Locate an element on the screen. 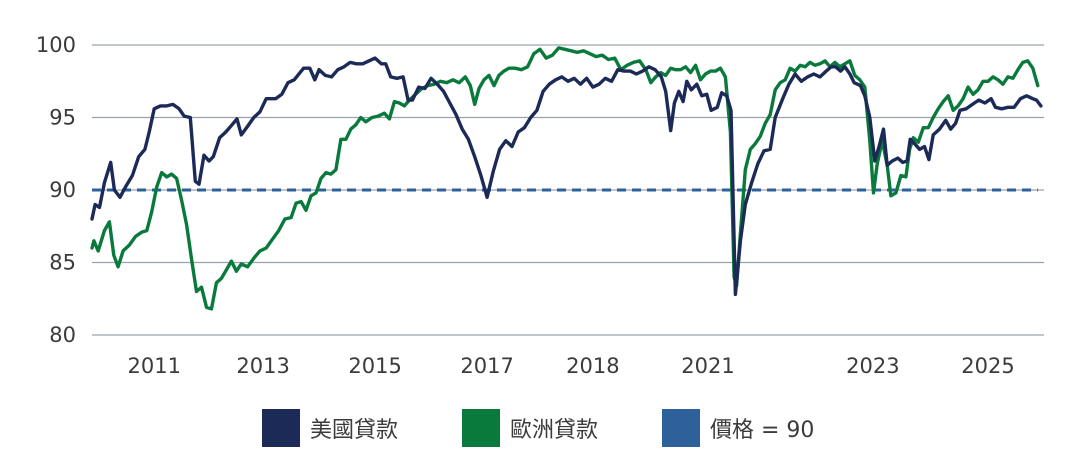  legend-label-price-90: 價格 = 90 is located at coordinates (762, 430).